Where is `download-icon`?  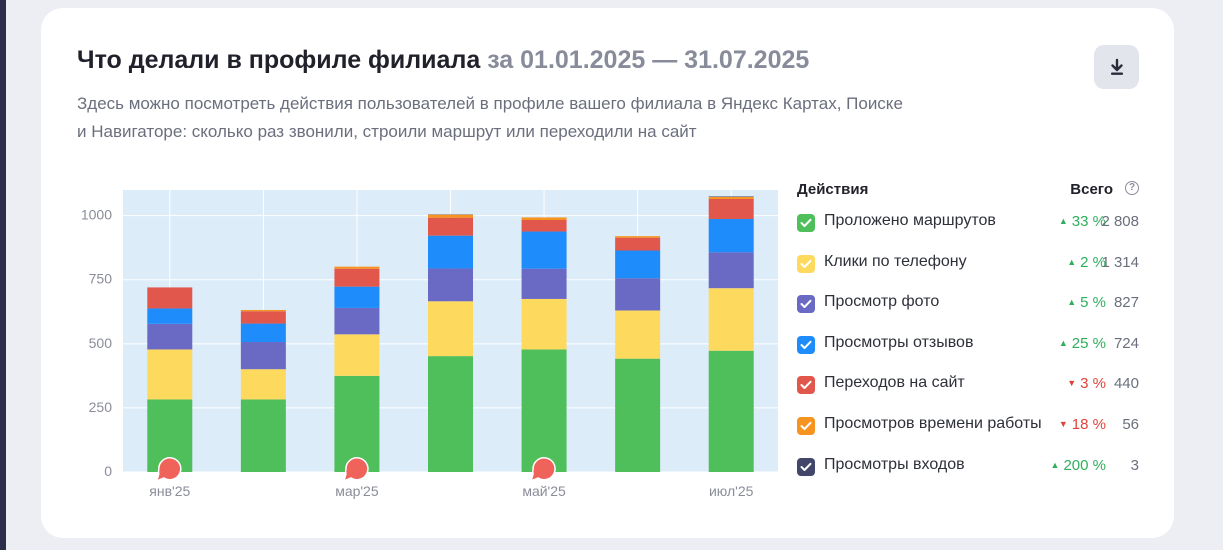 download-icon is located at coordinates (1116, 66).